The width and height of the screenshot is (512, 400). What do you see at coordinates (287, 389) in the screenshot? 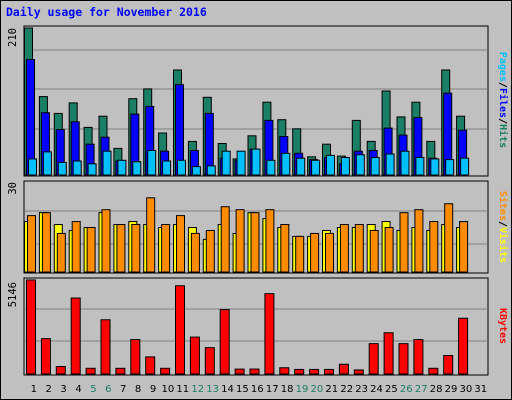
I see `x-tick-label: 18` at bounding box center [287, 389].